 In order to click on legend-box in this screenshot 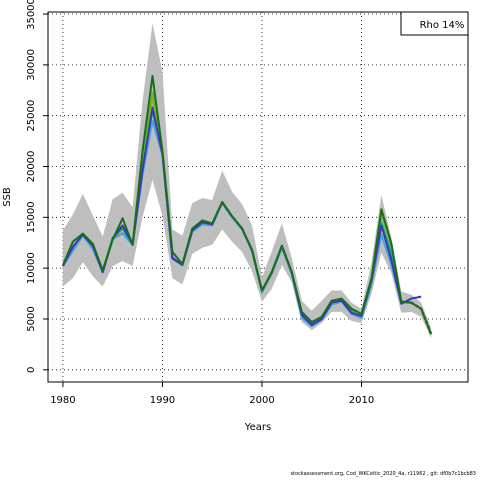, I will do `click(434, 23)`.